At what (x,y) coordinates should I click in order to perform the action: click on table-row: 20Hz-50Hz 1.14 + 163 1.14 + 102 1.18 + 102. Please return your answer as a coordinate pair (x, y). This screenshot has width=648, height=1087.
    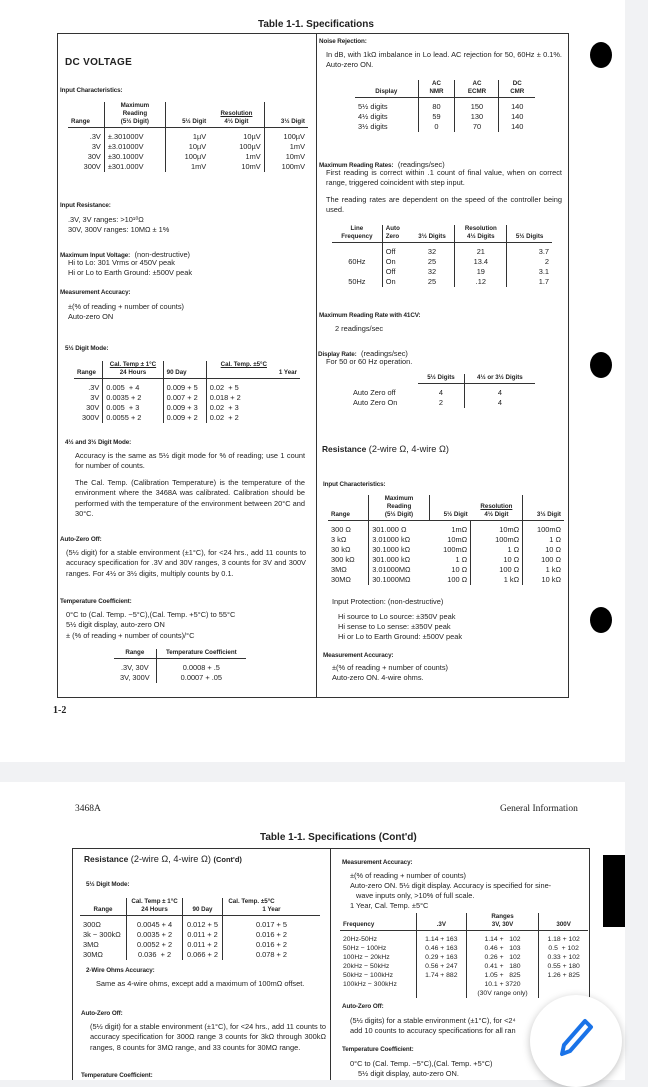
    Looking at the image, I should click on (464, 937).